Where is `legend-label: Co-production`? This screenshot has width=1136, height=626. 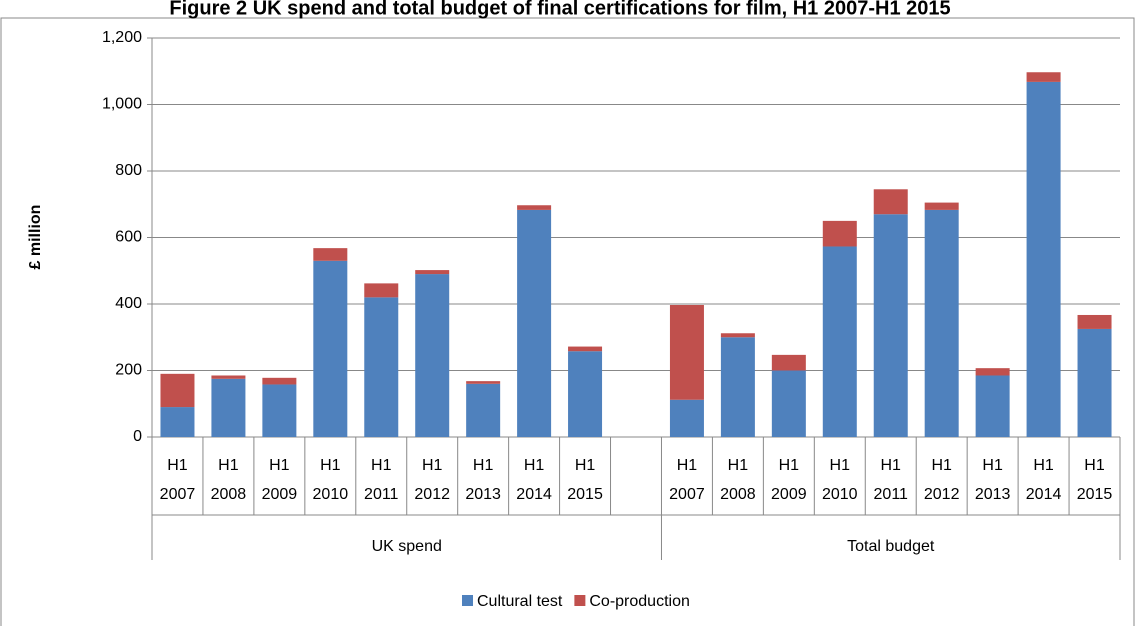
legend-label: Co-production is located at coordinates (639, 601).